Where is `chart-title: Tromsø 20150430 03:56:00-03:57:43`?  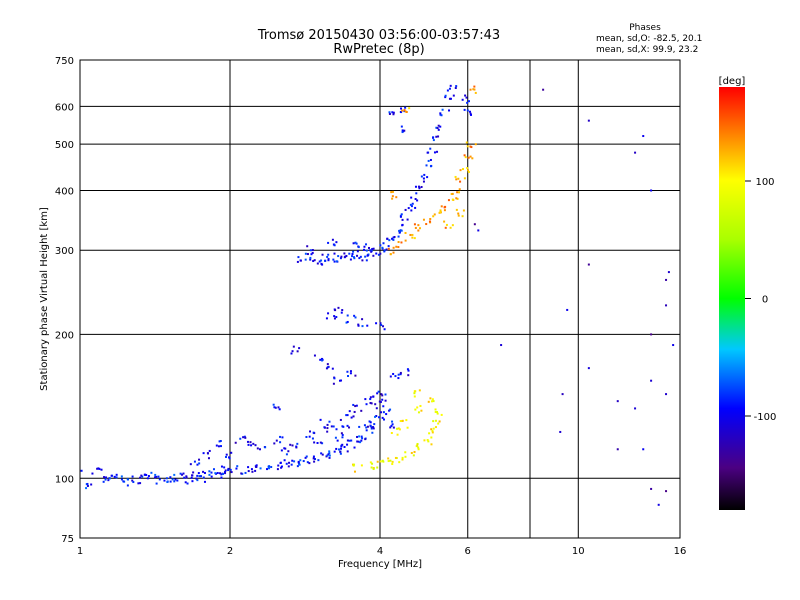 chart-title: Tromsø 20150430 03:56:00-03:57:43 is located at coordinates (378, 35).